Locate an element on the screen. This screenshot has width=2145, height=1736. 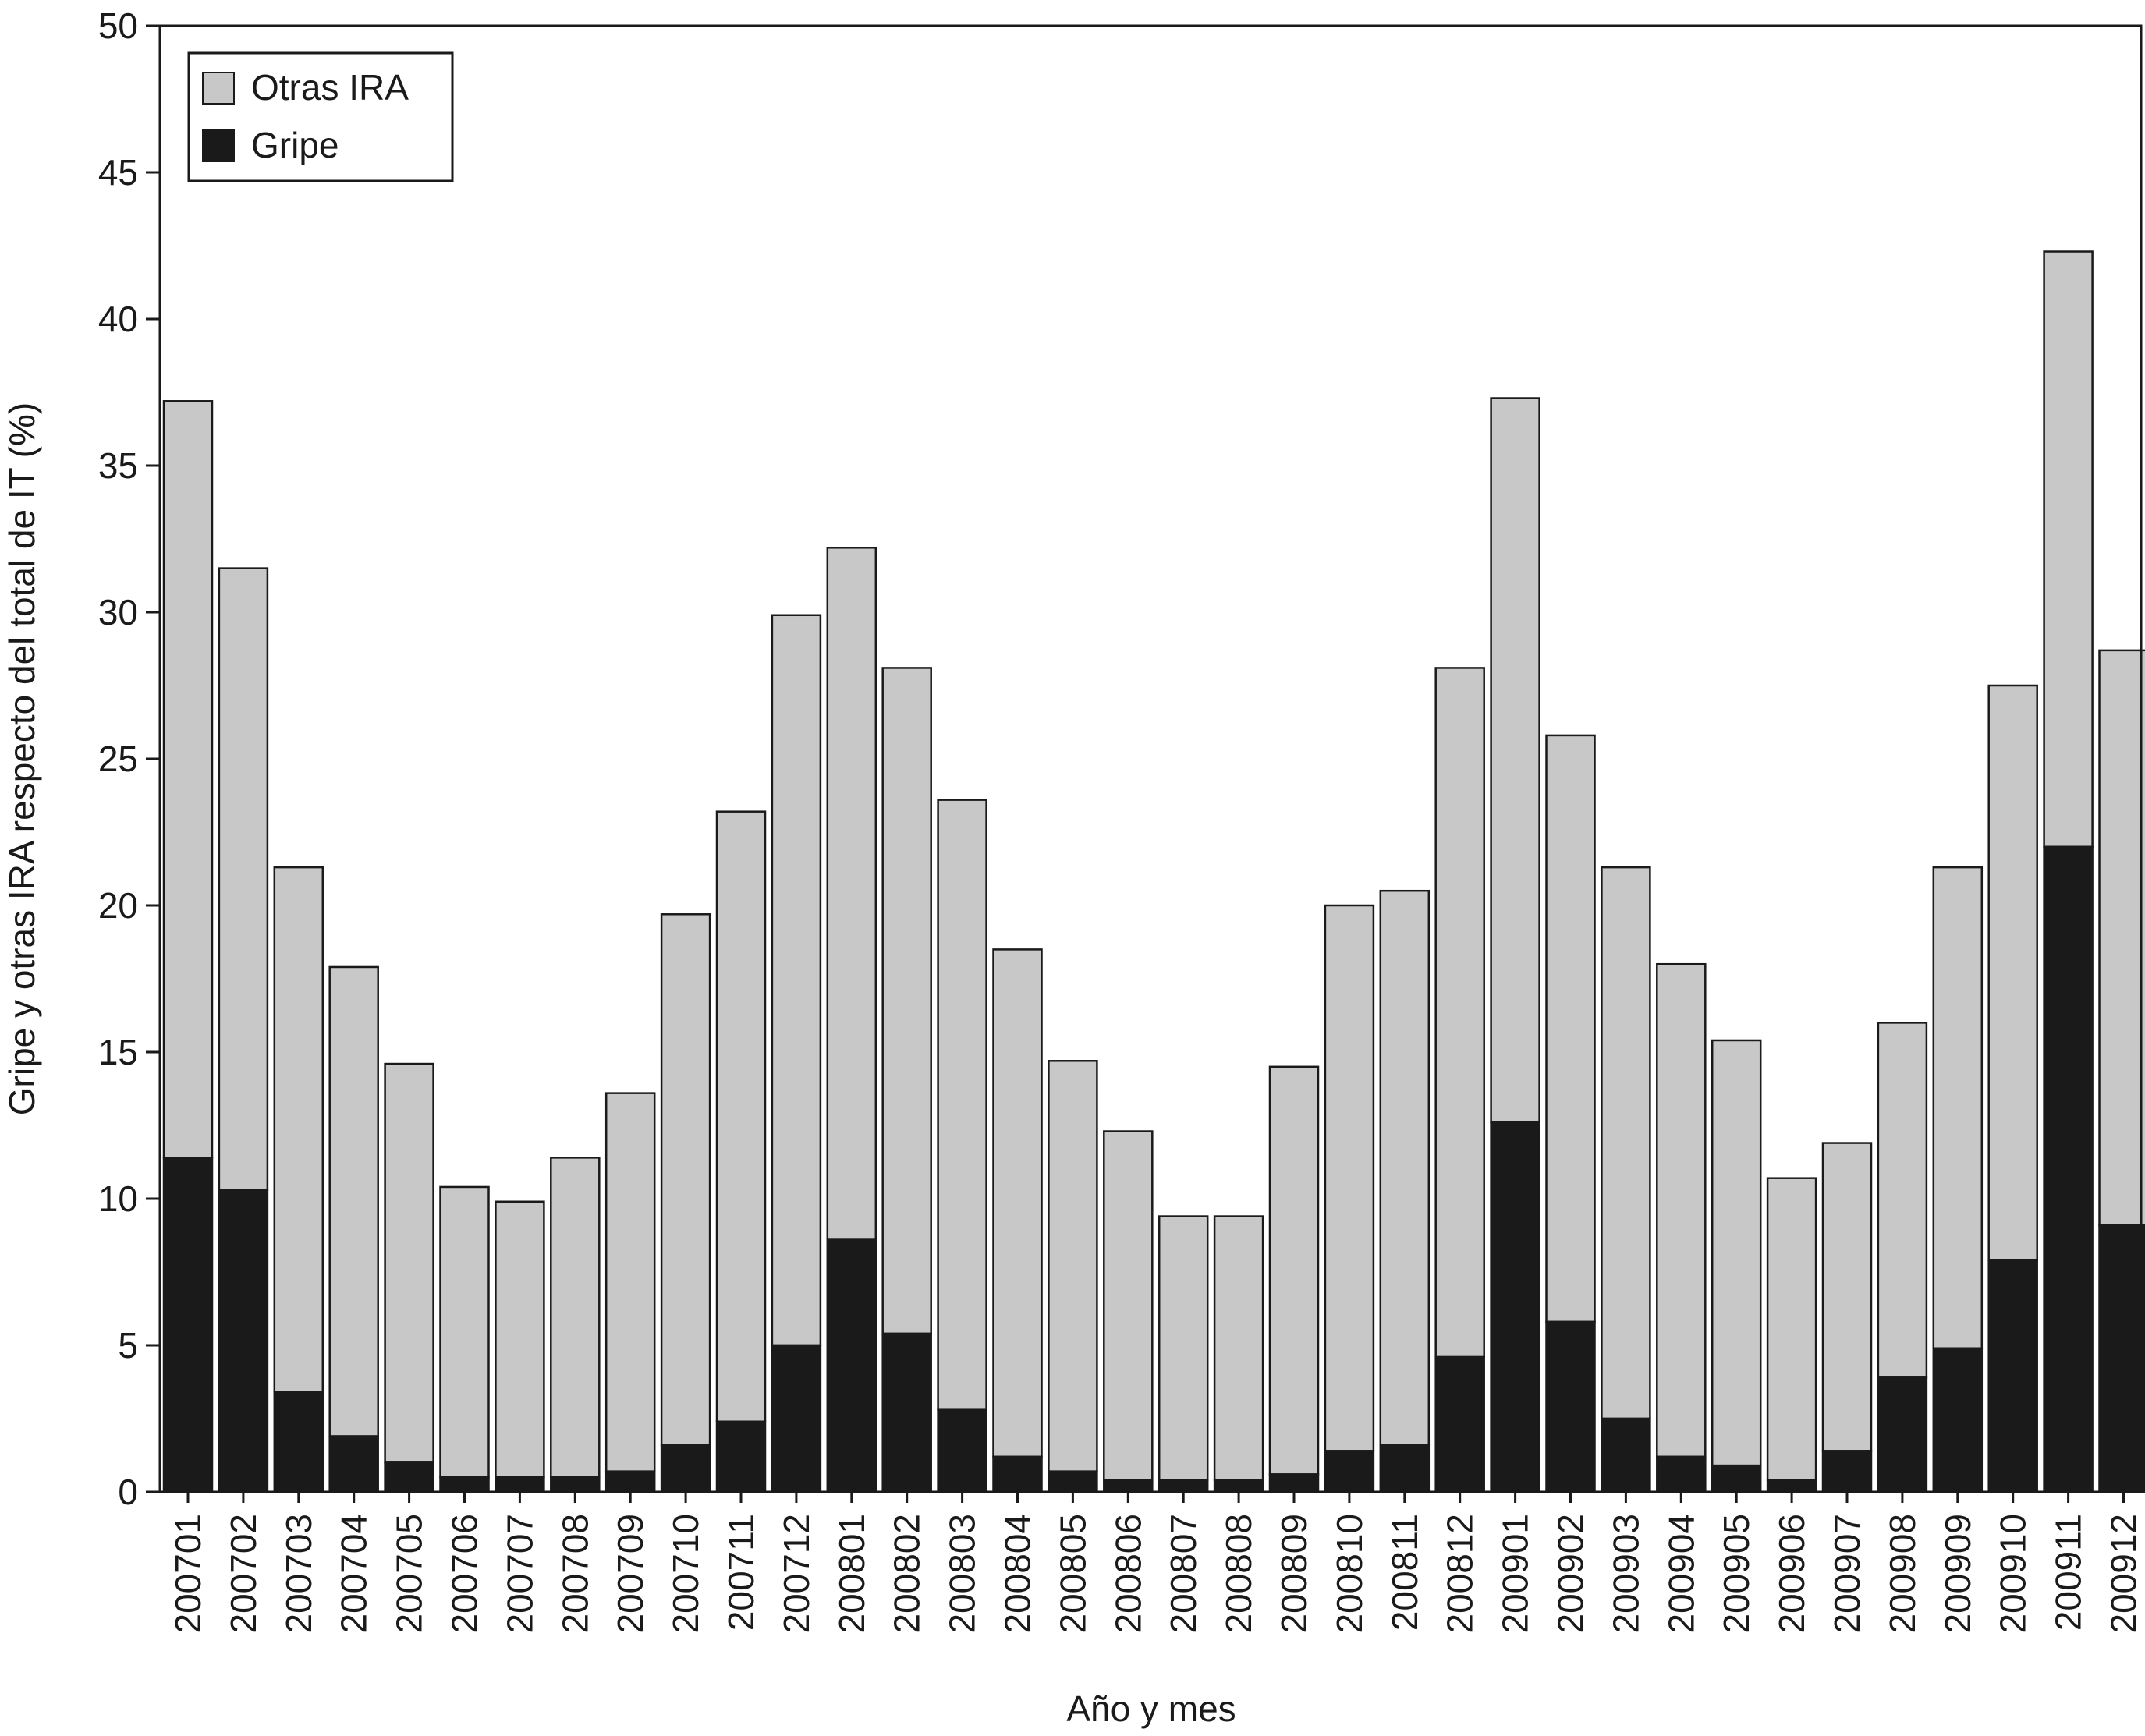
x-tick-label-200903: 200903 is located at coordinates (1626, 1574).